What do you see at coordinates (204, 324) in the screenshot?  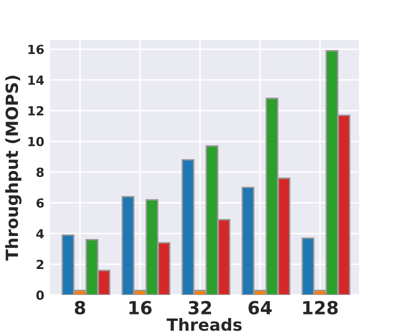 I see `x-axis-title: Threads` at bounding box center [204, 324].